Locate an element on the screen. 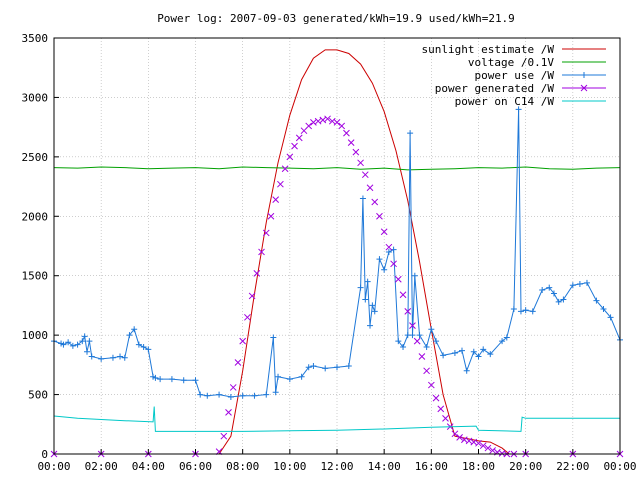  y-tick-label: 500 is located at coordinates (38, 395).